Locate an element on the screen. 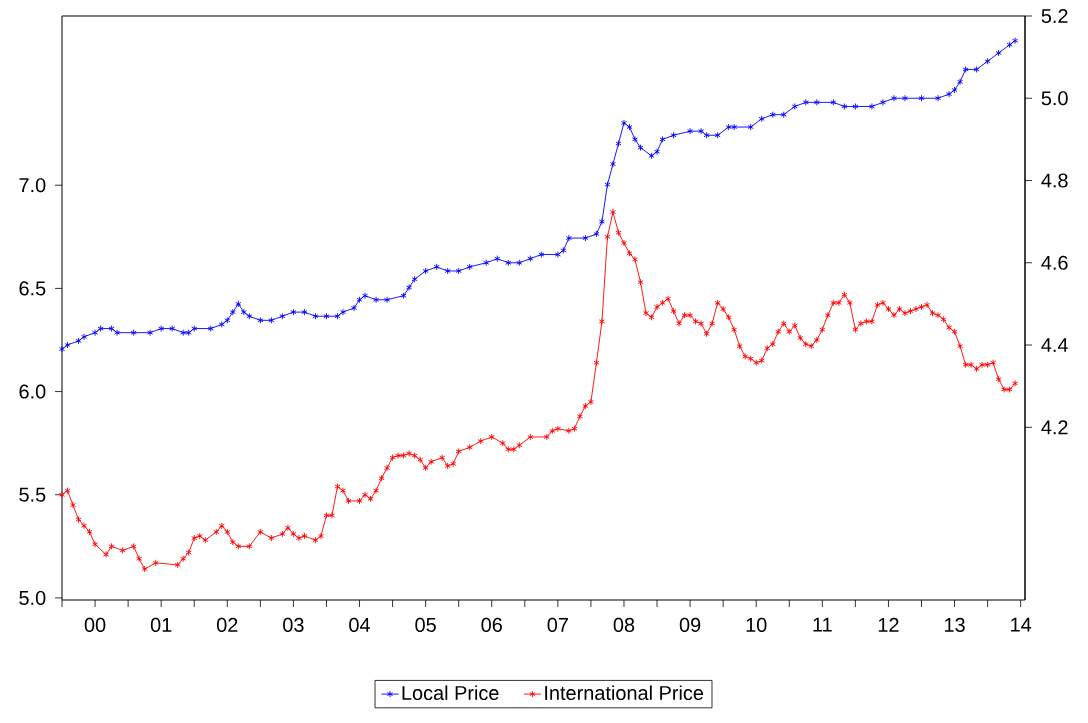  x-tick-label: 14 is located at coordinates (1021, 624).